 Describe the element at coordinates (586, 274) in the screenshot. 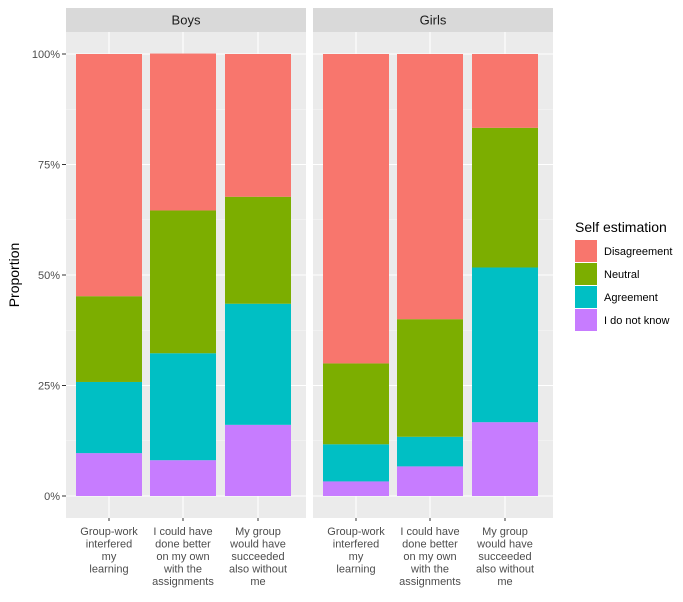

I see `legend-key-neutral` at that location.